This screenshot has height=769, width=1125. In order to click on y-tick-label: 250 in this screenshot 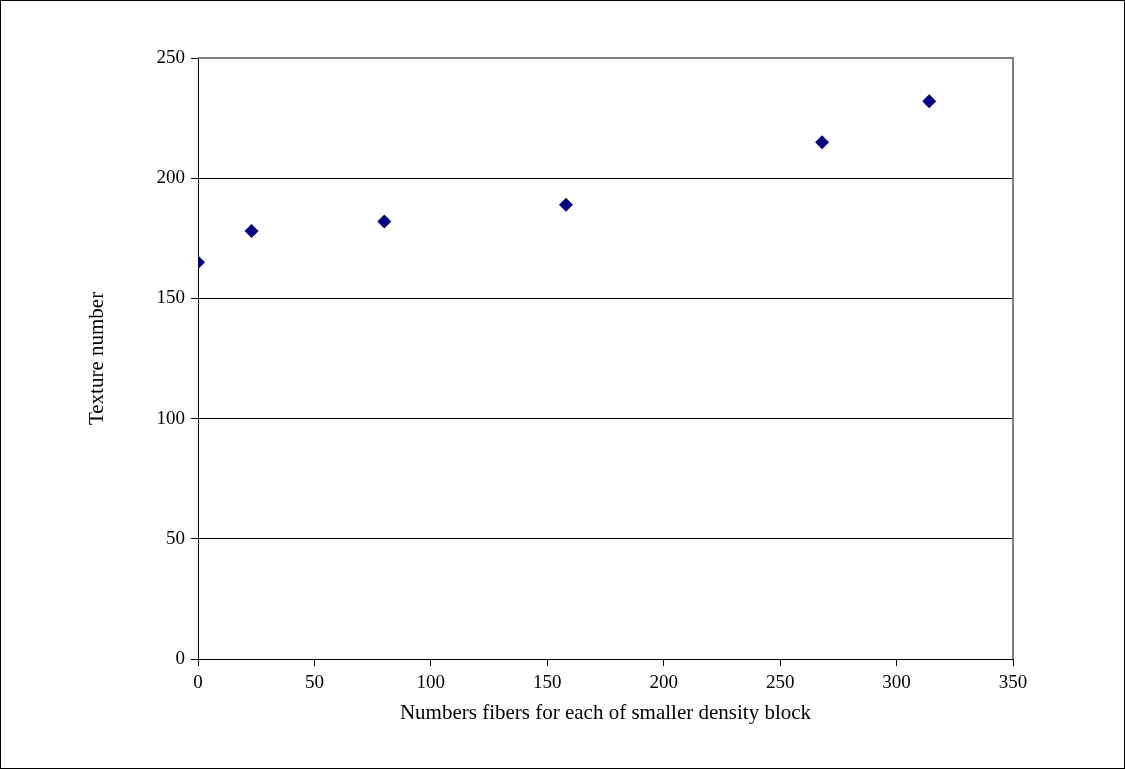, I will do `click(170, 56)`.